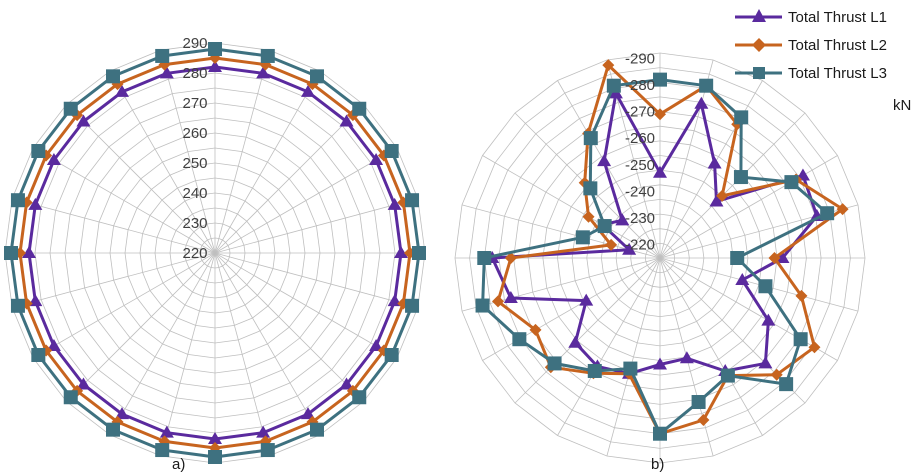 The height and width of the screenshot is (475, 921). I want to click on tick-label: -220, so click(640, 245).